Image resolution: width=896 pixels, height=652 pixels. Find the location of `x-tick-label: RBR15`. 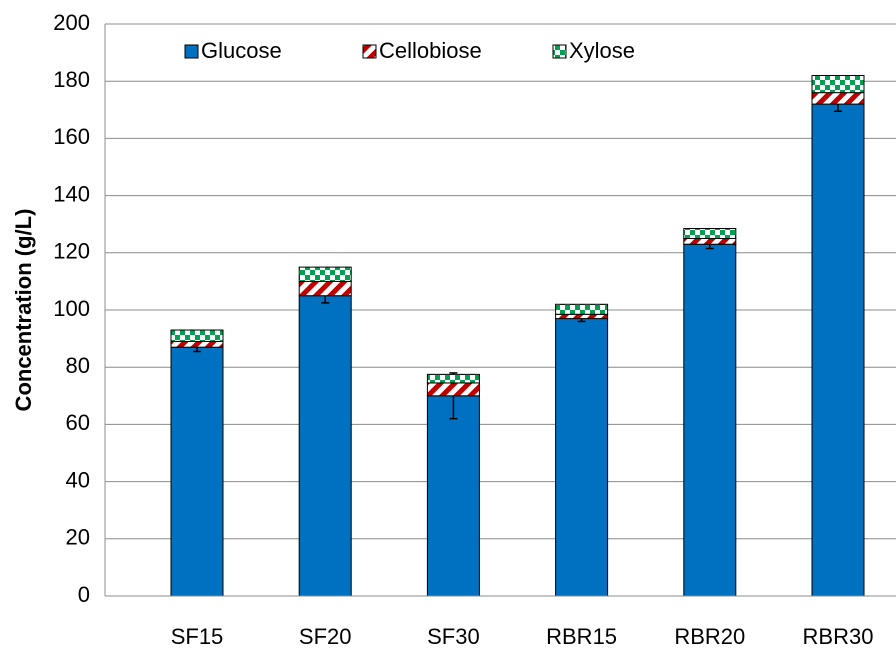

x-tick-label: RBR15 is located at coordinates (581, 636).